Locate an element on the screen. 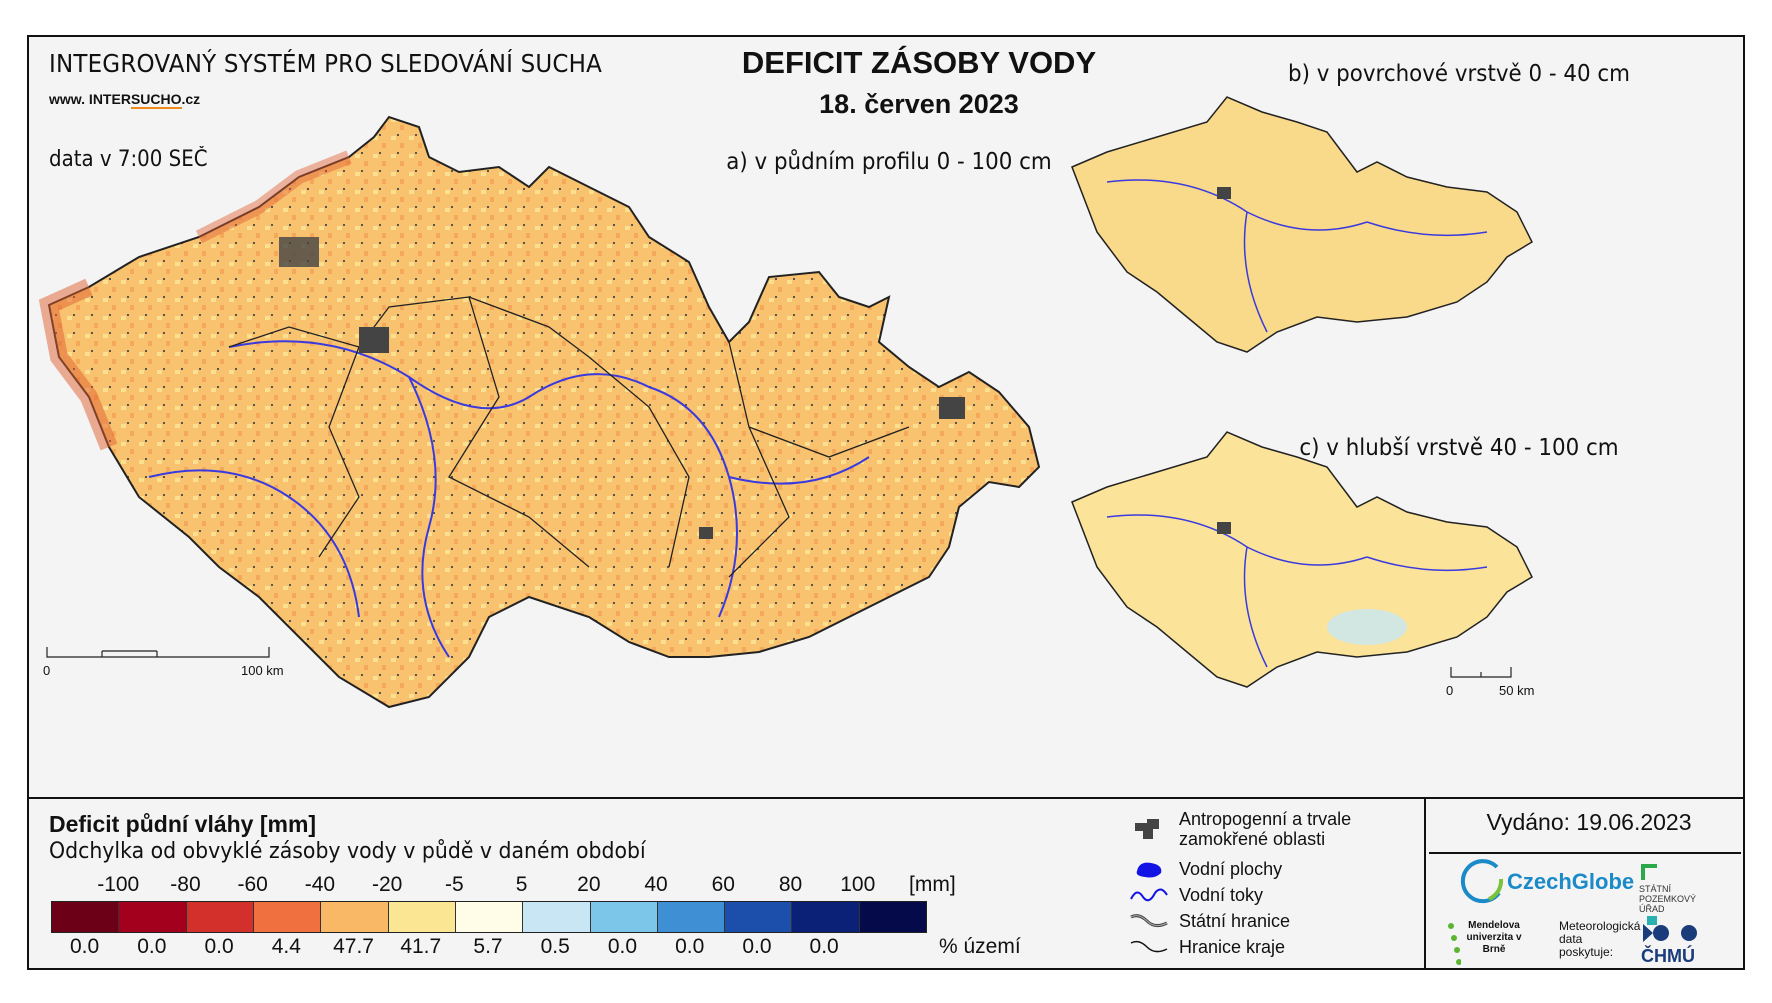  issued-date: Vydáno: 19.06.2023 is located at coordinates (1589, 822).